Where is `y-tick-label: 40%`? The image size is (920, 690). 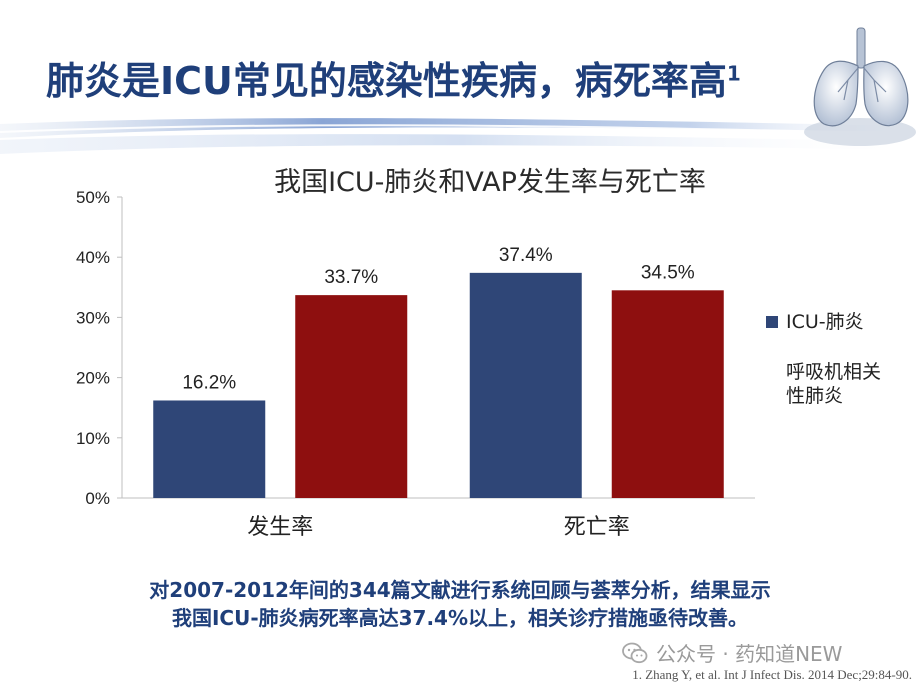
y-tick-label: 40% is located at coordinates (93, 257).